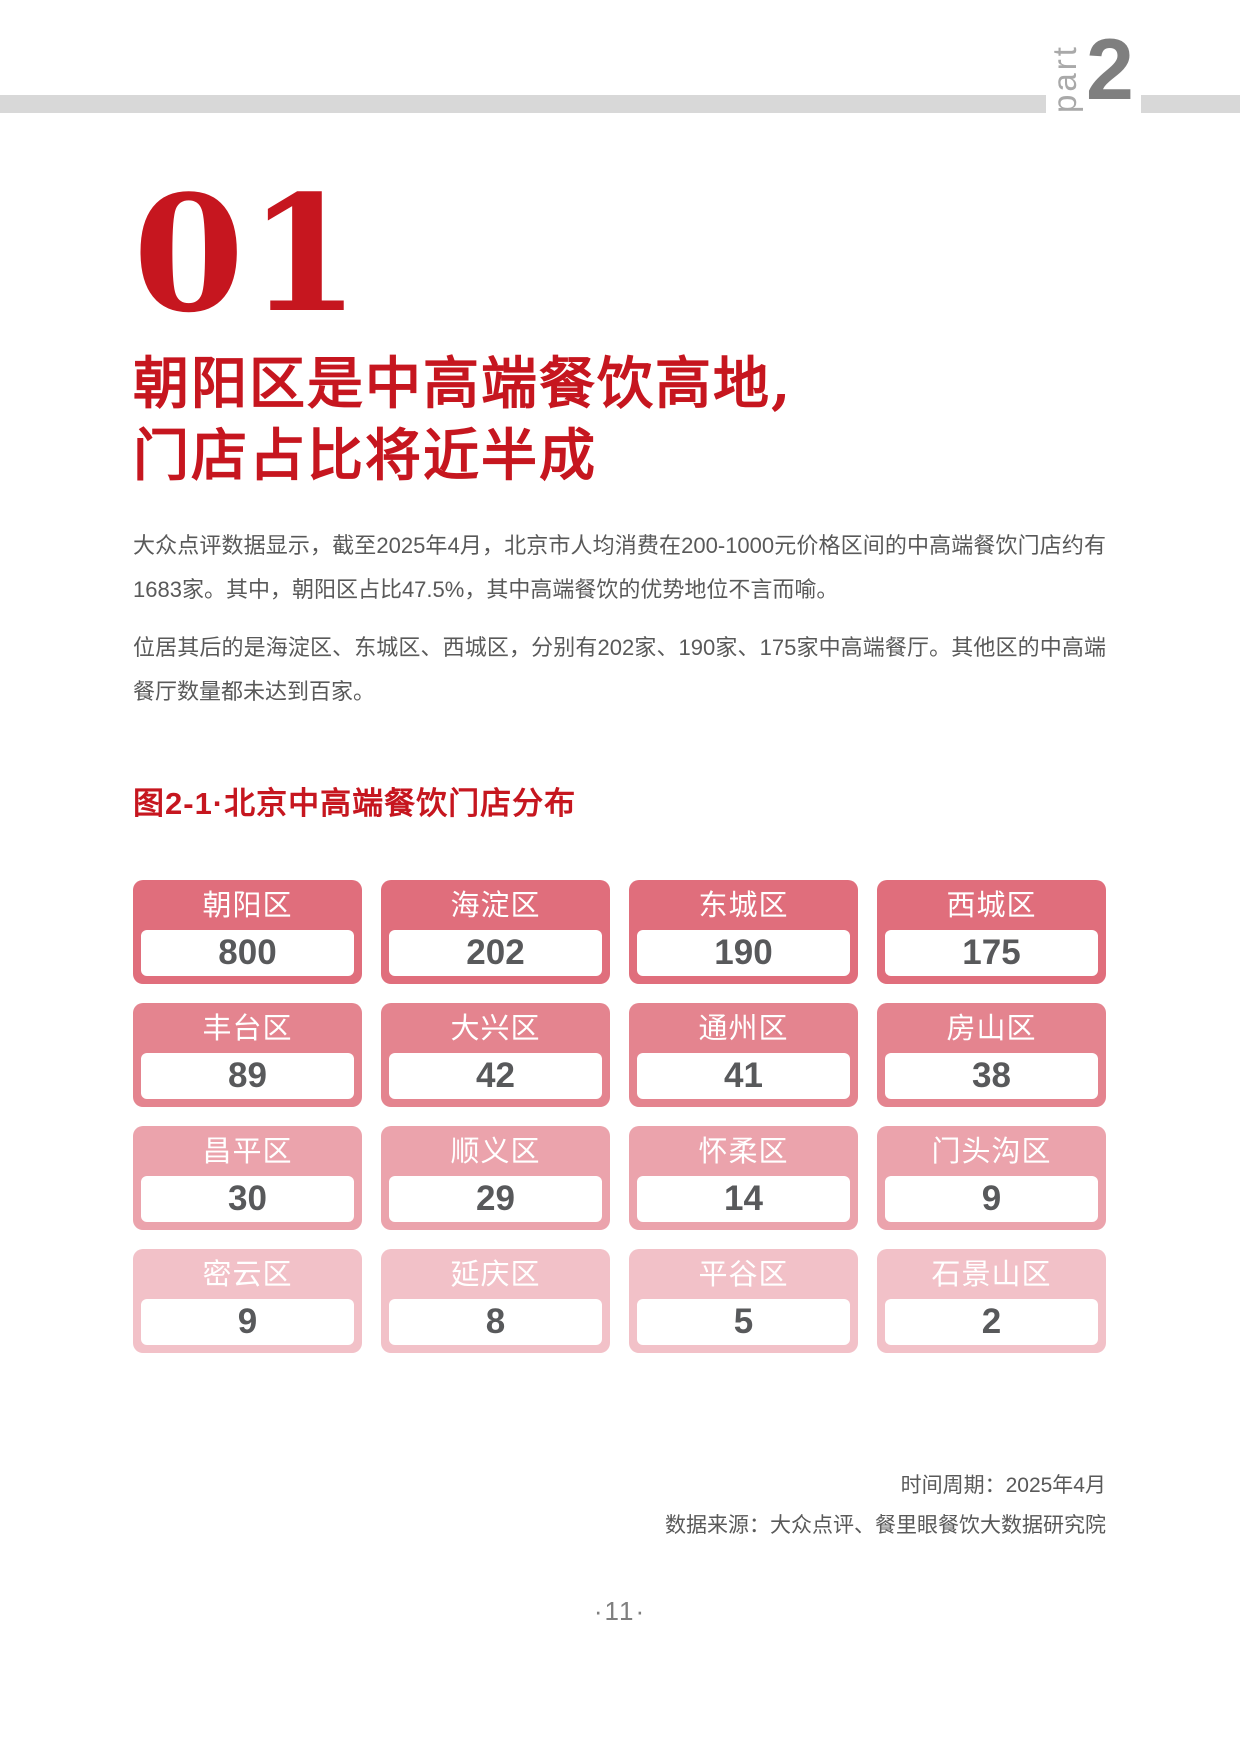  I want to click on district-card: 平谷区 5, so click(743, 1301).